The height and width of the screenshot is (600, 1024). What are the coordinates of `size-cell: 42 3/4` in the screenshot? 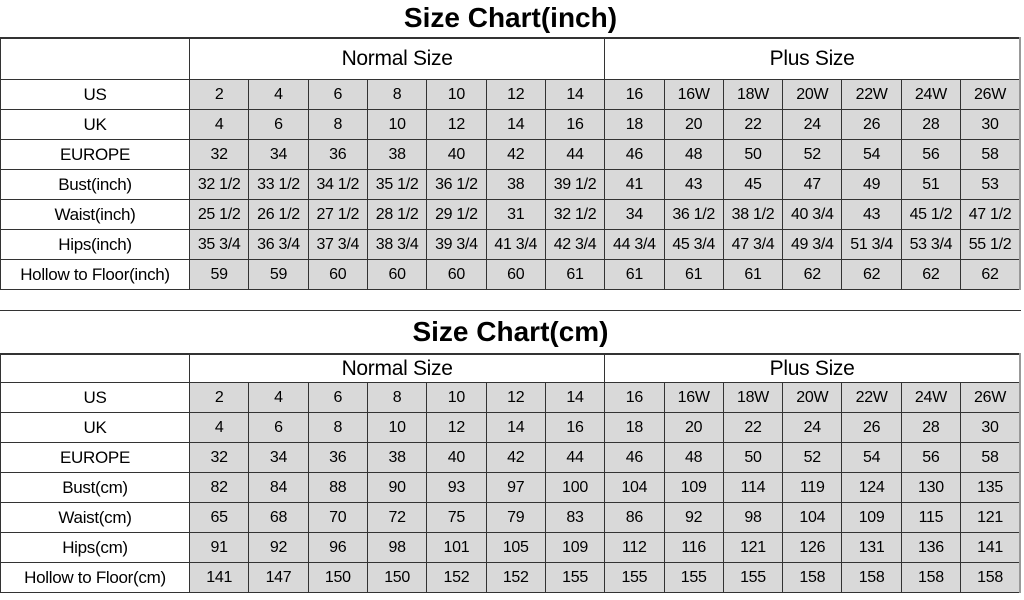 It's located at (575, 244).